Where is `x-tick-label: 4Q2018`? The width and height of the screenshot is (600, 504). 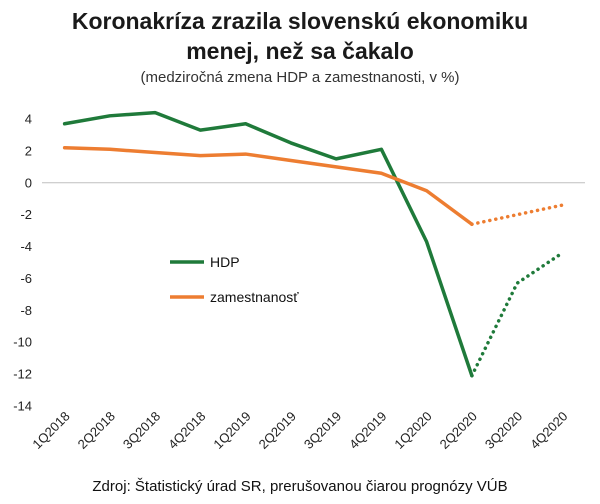
x-tick-label: 4Q2018 is located at coordinates (186, 430).